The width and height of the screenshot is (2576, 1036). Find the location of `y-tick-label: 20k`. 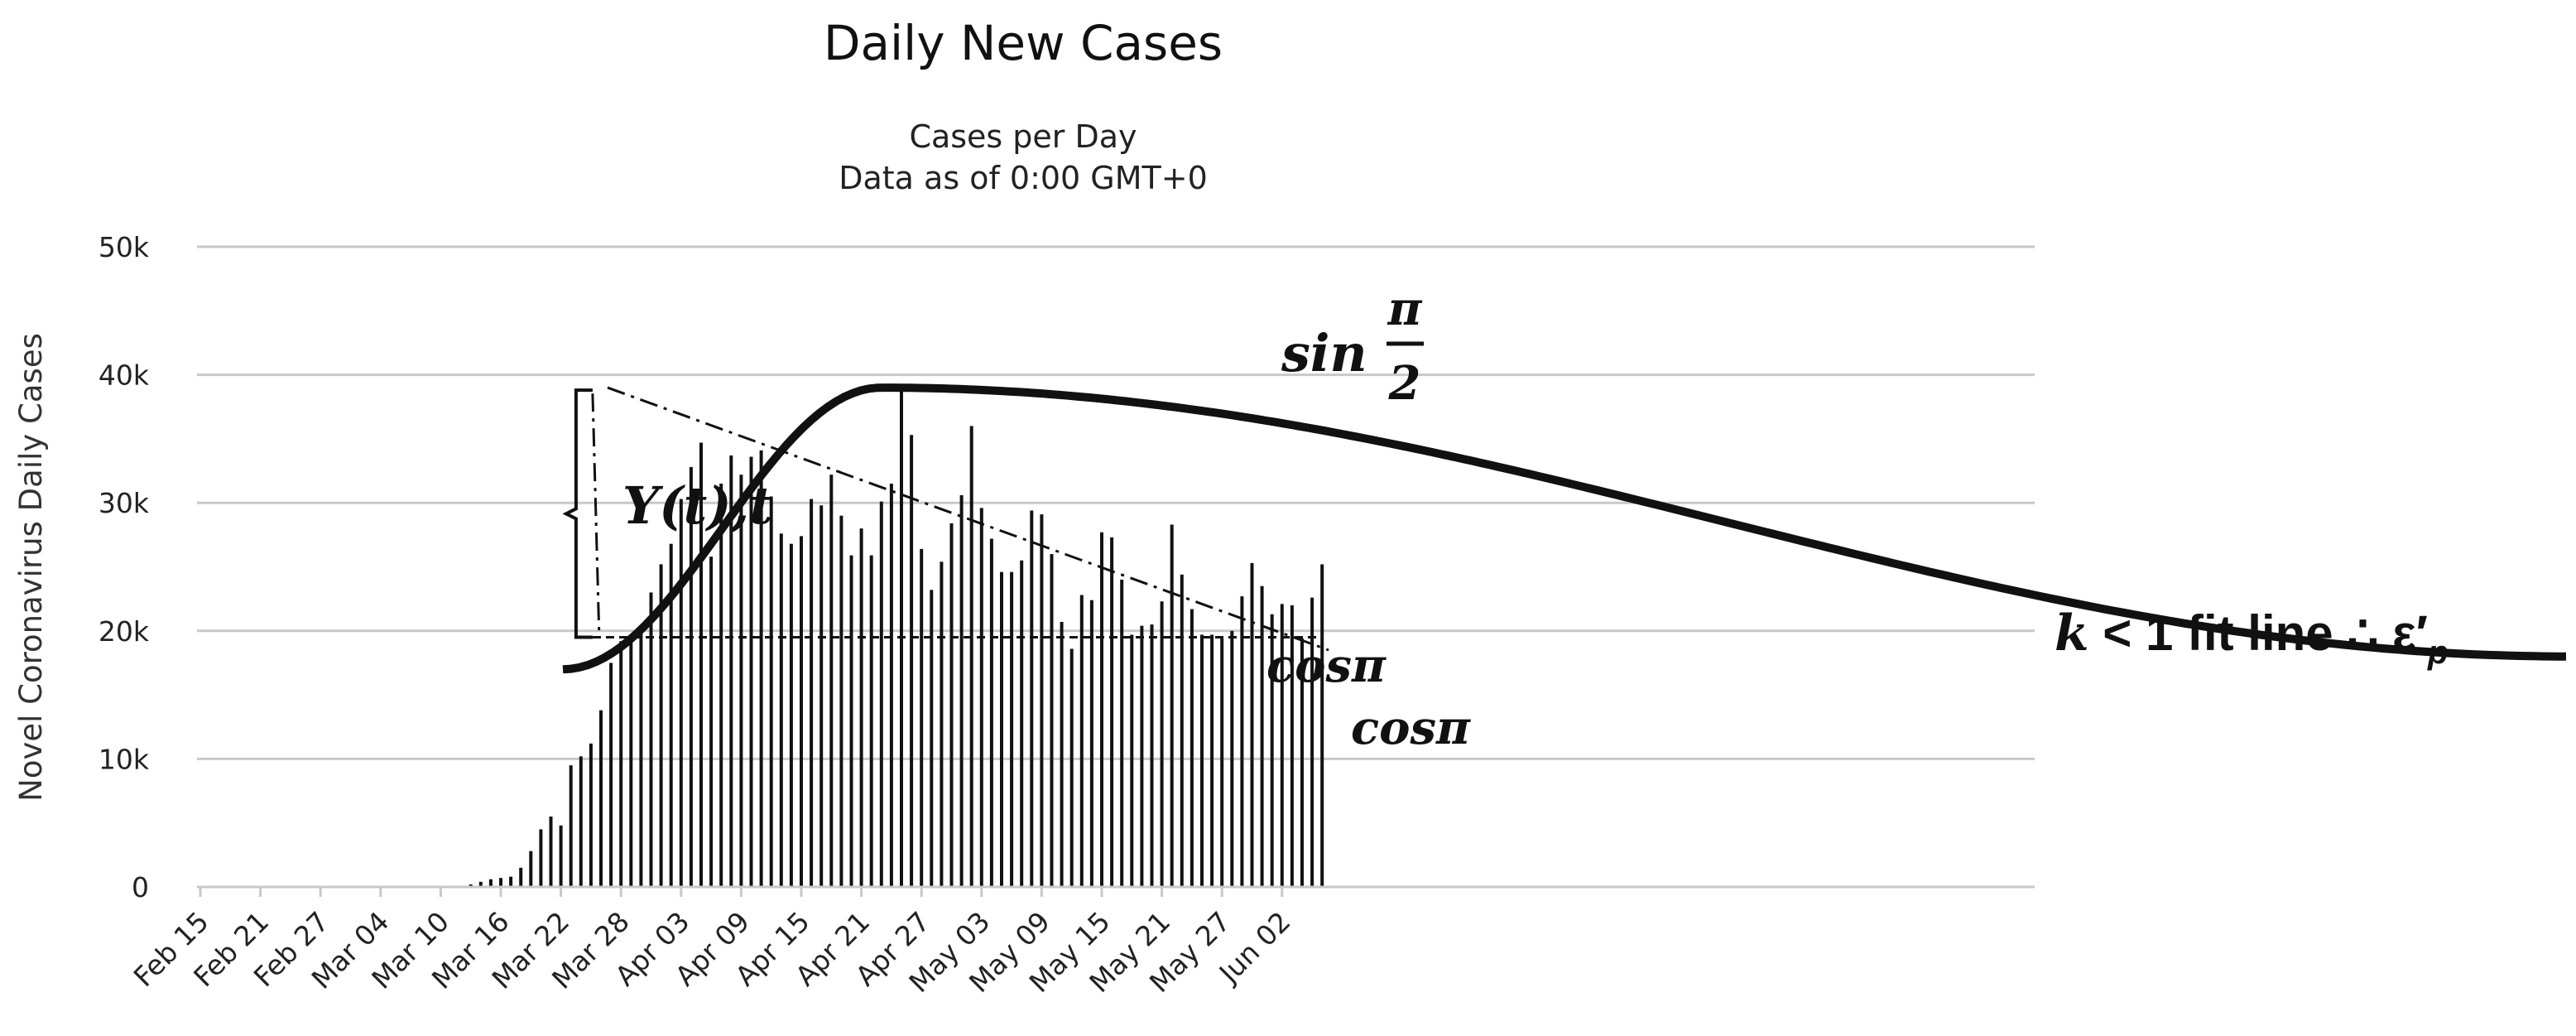

y-tick-label: 20k is located at coordinates (124, 631).